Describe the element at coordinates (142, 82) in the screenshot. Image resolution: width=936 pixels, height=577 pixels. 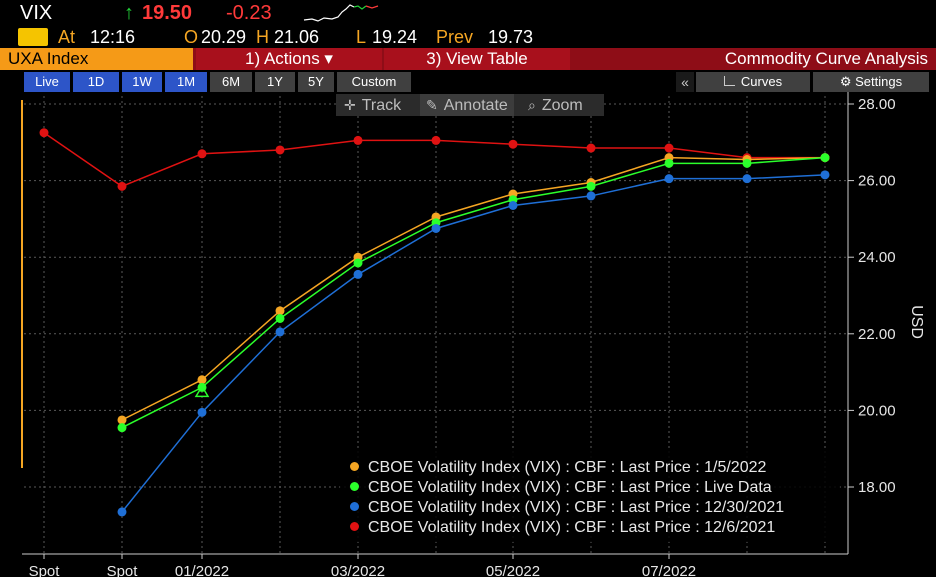
I see `range-1w: 1W` at that location.